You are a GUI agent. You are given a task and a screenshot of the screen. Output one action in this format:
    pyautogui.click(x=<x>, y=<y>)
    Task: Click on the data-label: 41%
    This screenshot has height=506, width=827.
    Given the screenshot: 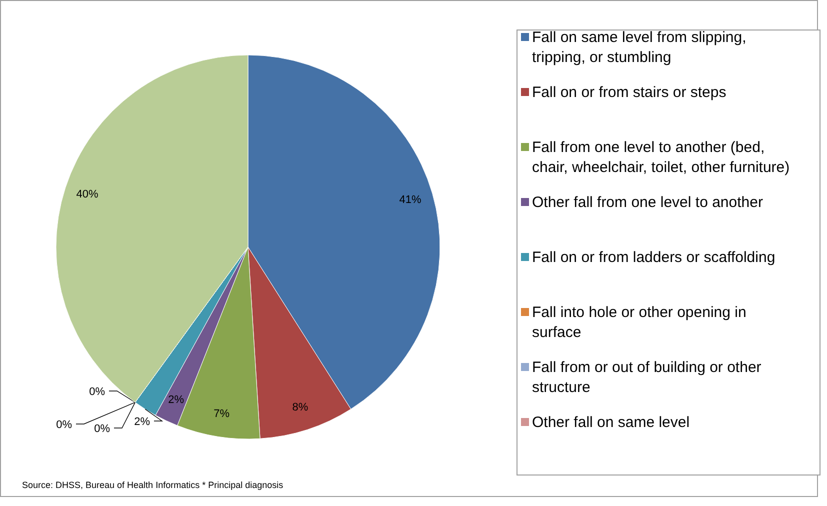 What is the action you would take?
    pyautogui.click(x=410, y=200)
    